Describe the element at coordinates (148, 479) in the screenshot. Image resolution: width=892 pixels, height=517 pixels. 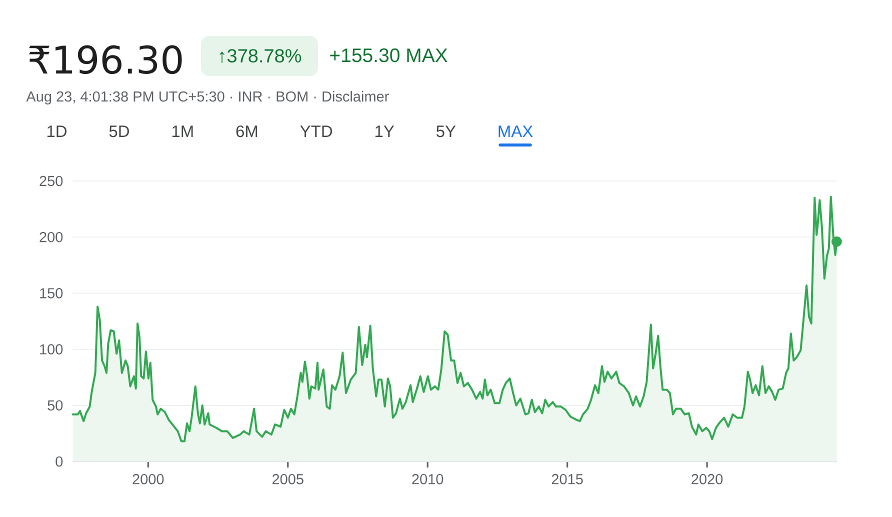
I see `x-tick-label: 2000` at that location.